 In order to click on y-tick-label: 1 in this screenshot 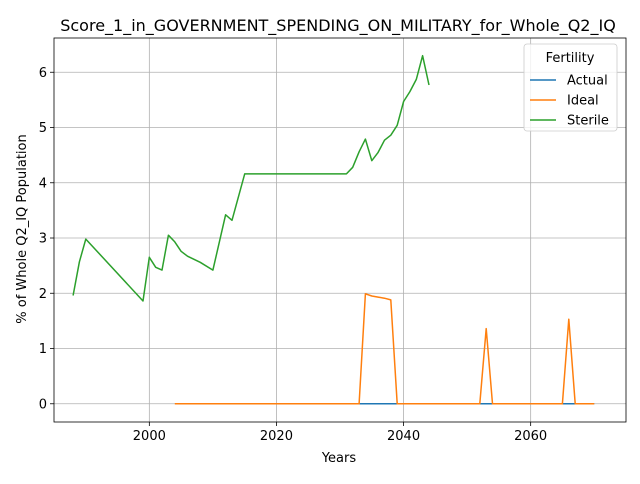, I will do `click(43, 349)`.